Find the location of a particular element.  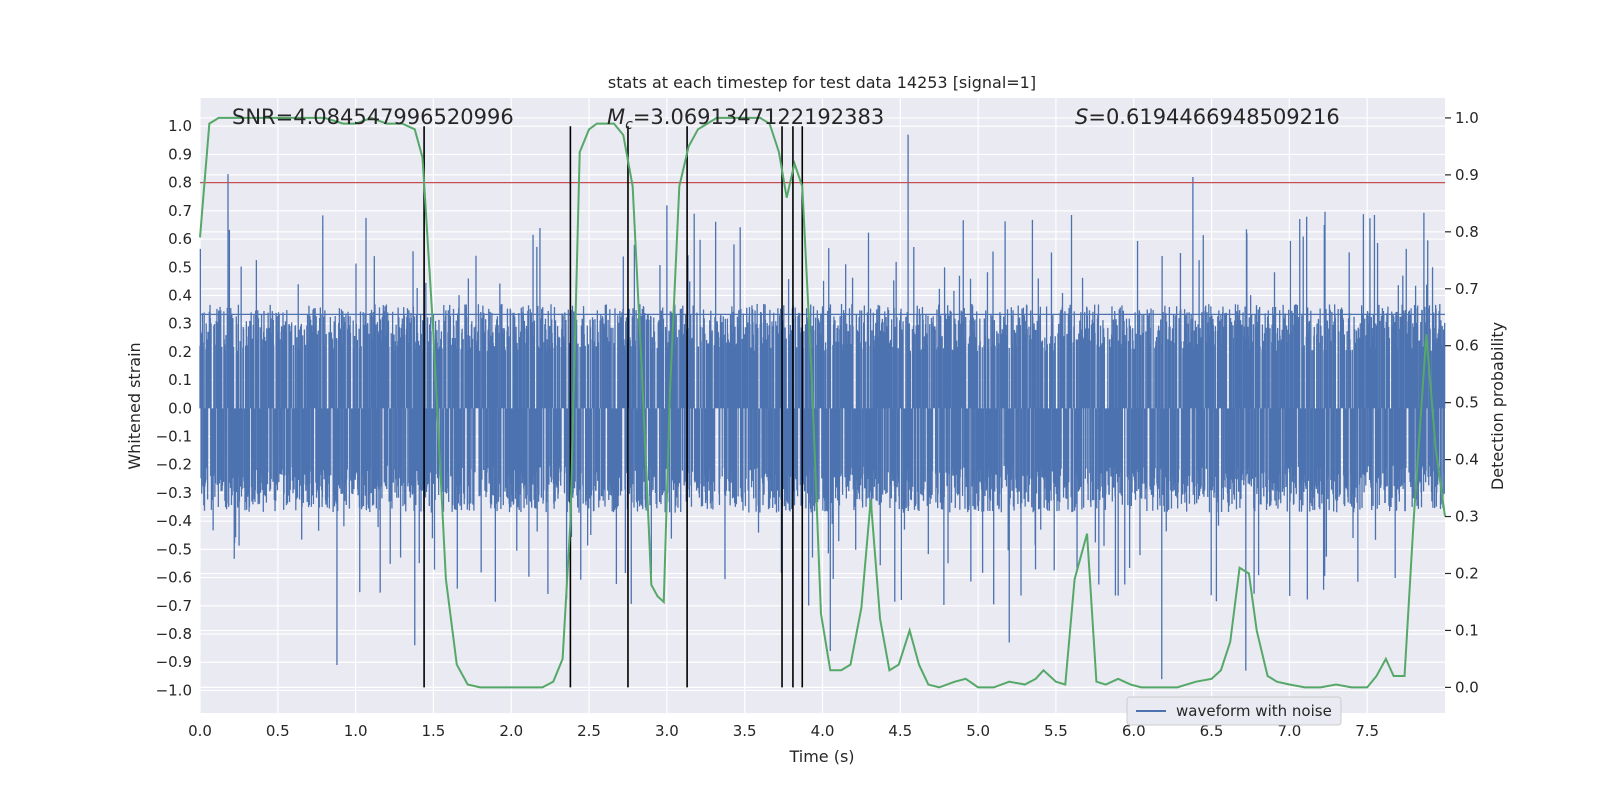

y-right-tick-label: 0.0 is located at coordinates (1467, 687).